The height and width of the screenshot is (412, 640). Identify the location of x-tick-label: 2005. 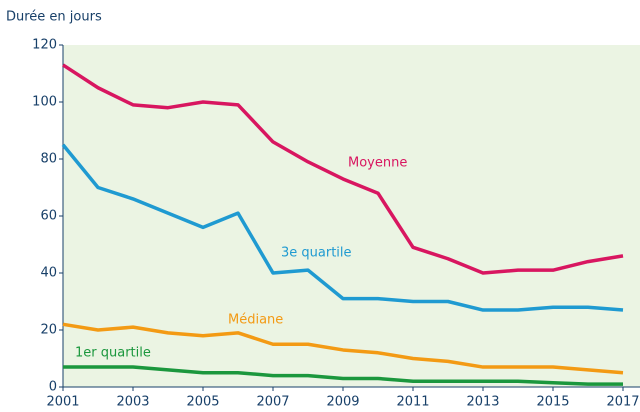
(202, 402).